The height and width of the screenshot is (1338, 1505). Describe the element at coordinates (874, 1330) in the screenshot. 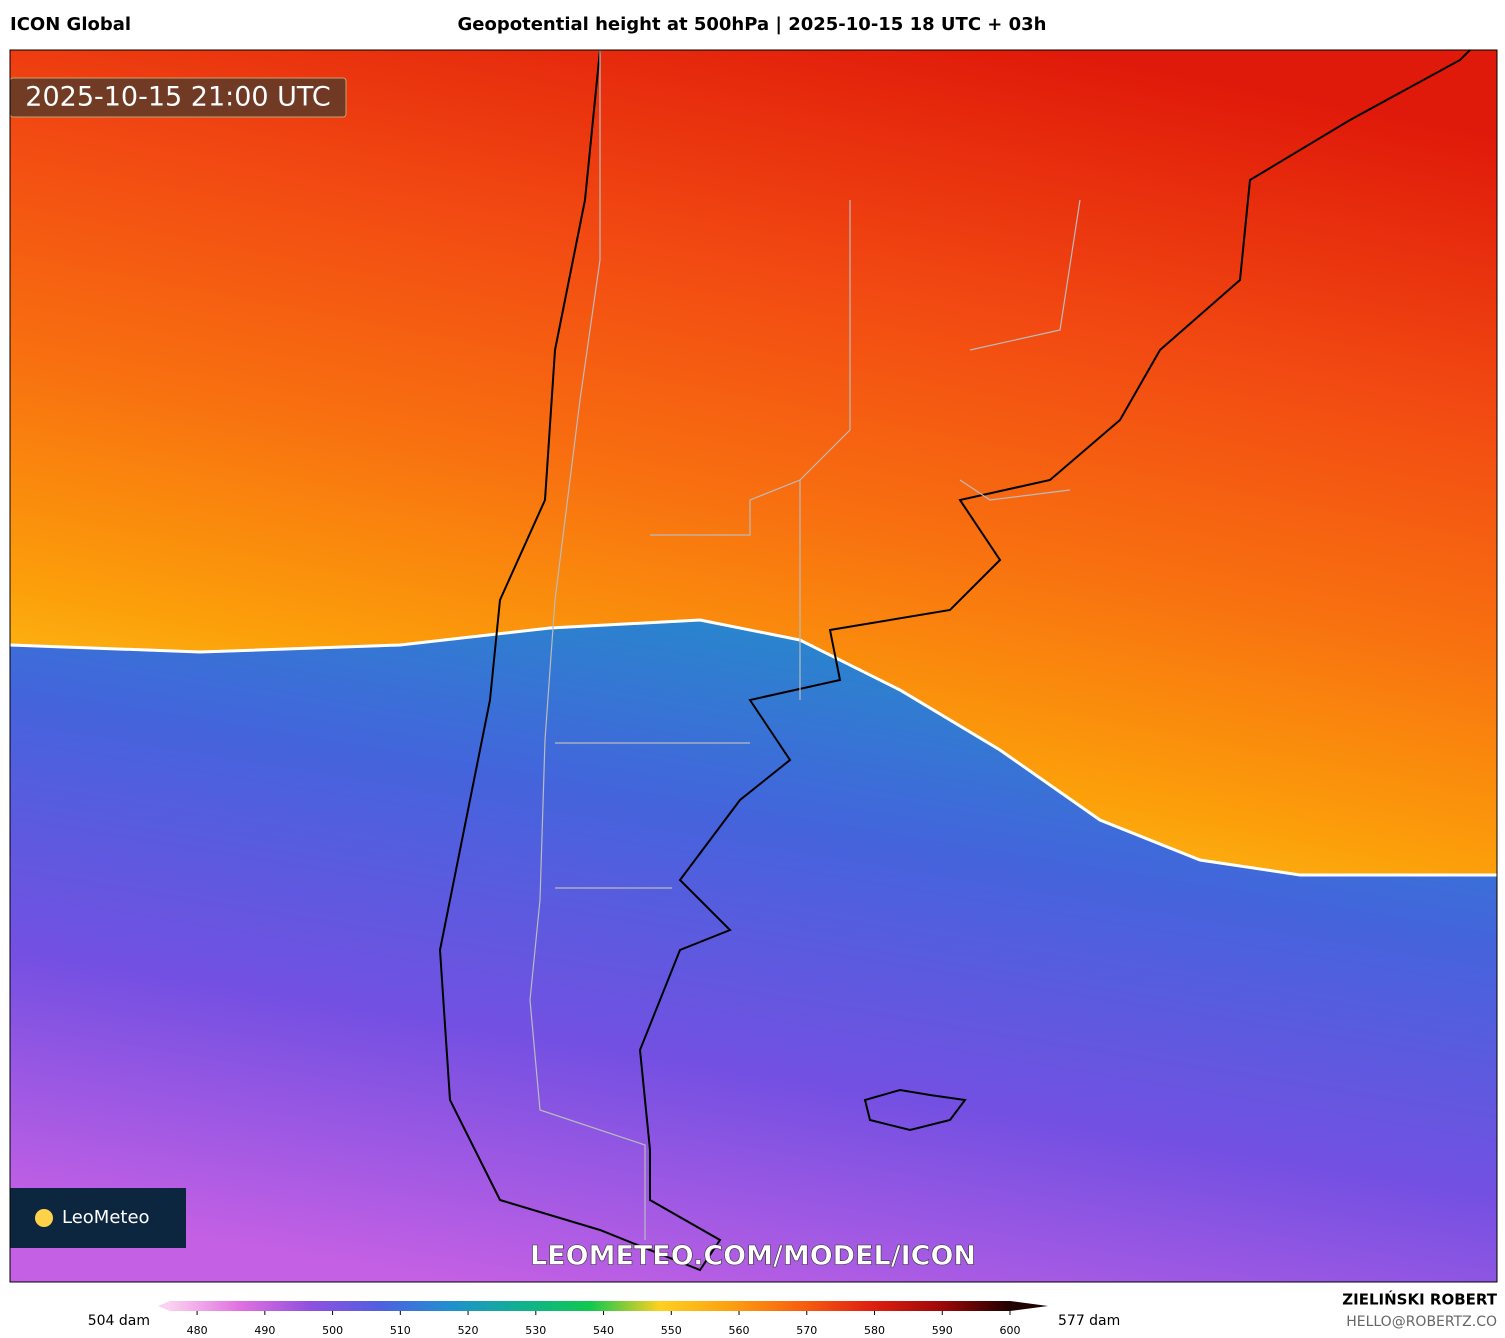

I see `colorbar-tick-label: 580` at that location.